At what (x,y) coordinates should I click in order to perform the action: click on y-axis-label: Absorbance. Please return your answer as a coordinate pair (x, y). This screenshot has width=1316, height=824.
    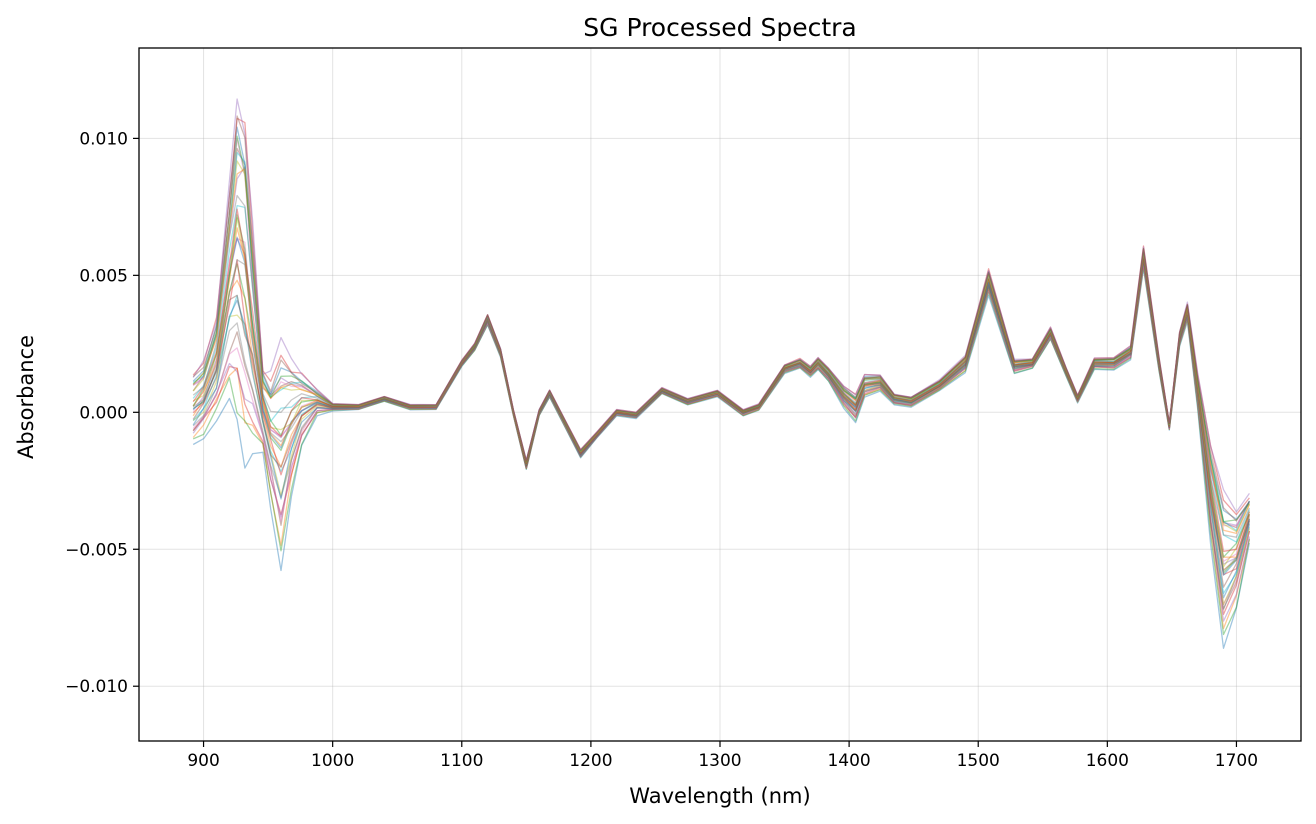
    Looking at the image, I should click on (26, 397).